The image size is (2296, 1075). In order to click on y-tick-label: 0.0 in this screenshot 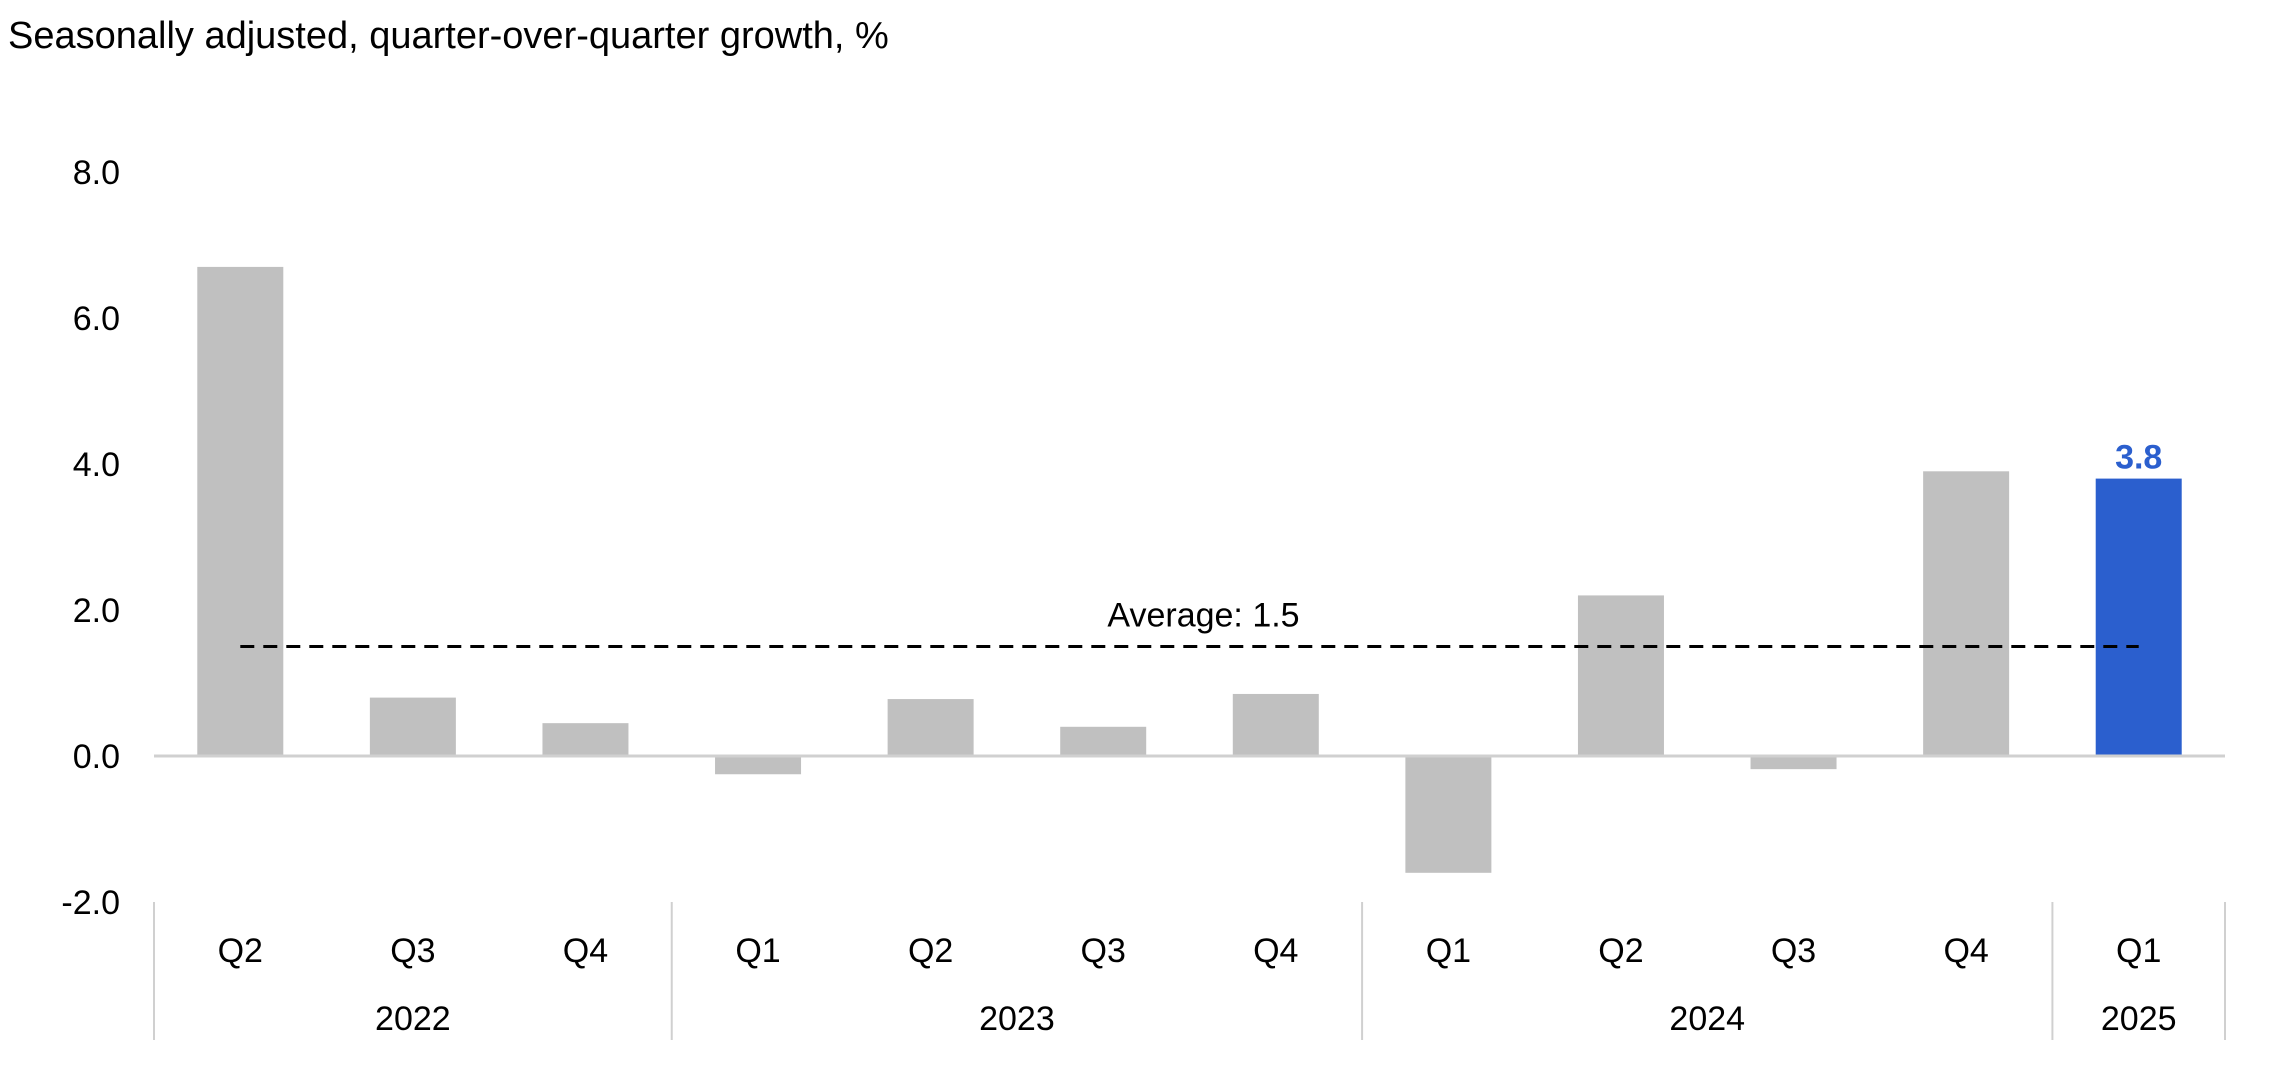, I will do `click(96, 757)`.